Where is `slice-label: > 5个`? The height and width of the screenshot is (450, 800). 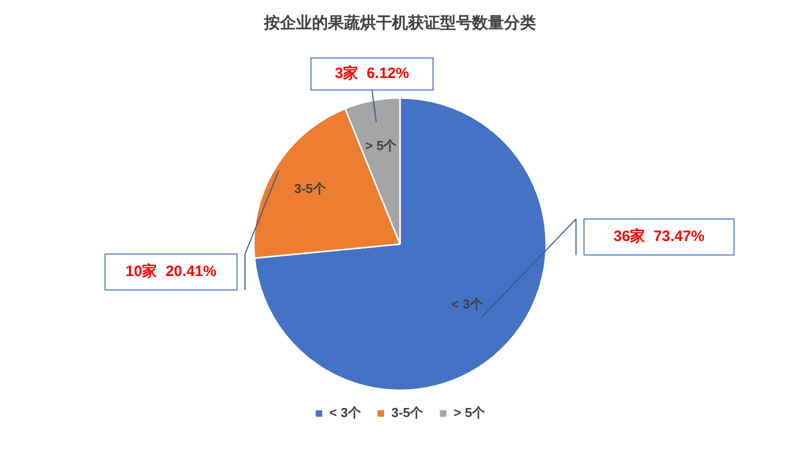
slice-label: > 5个 is located at coordinates (381, 146).